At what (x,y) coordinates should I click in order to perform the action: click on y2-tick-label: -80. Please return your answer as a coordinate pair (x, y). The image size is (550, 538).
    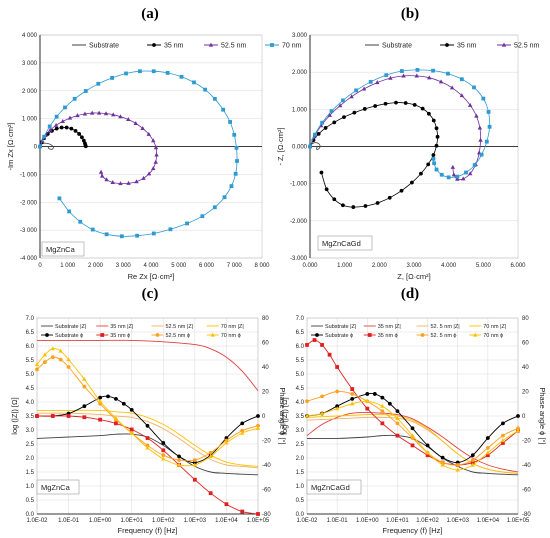
    Looking at the image, I should click on (526, 515).